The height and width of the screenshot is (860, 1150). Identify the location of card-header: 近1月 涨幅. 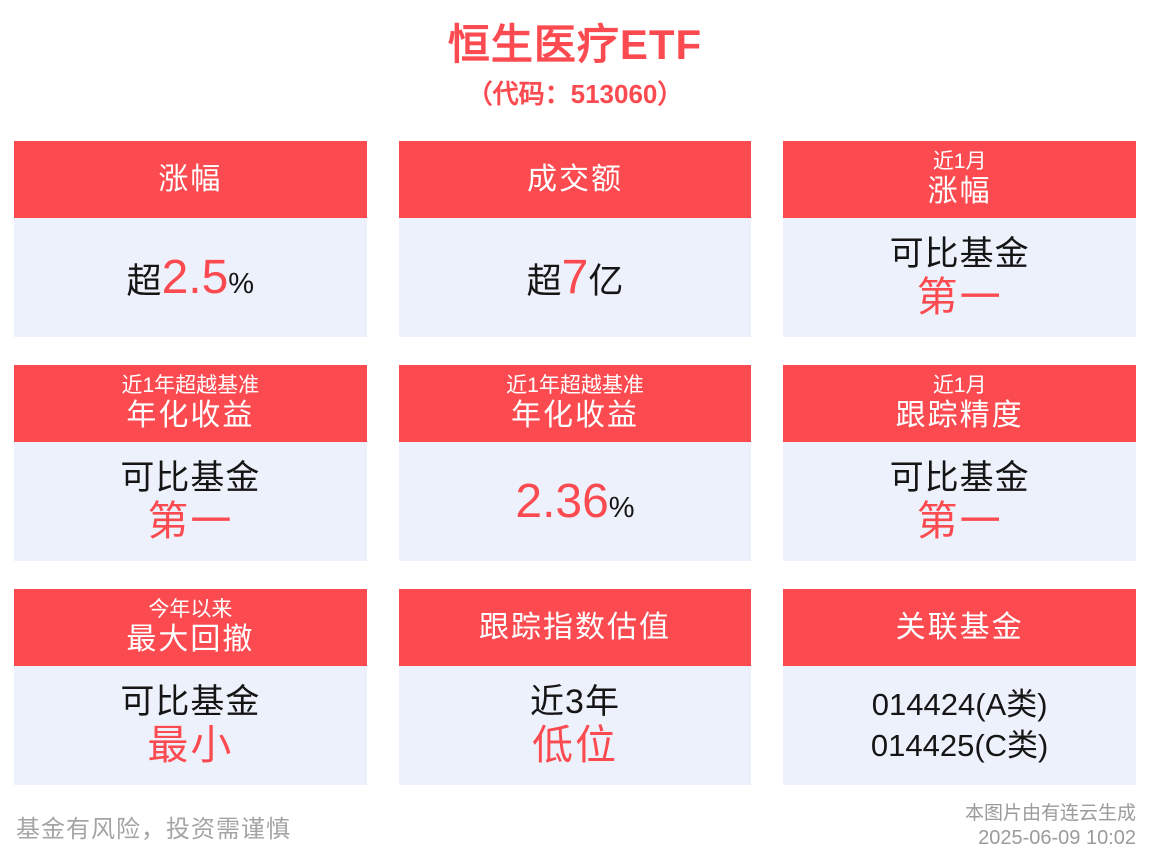
(959, 179).